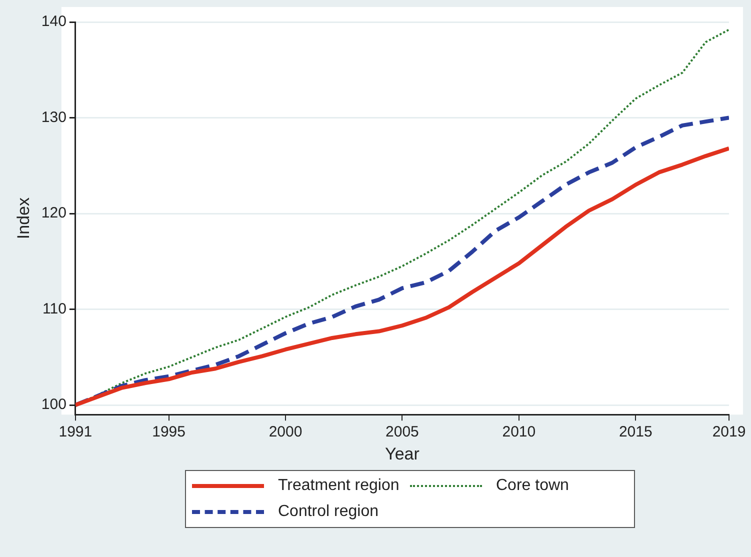 The height and width of the screenshot is (557, 751). I want to click on x-axis-title: Year, so click(402, 454).